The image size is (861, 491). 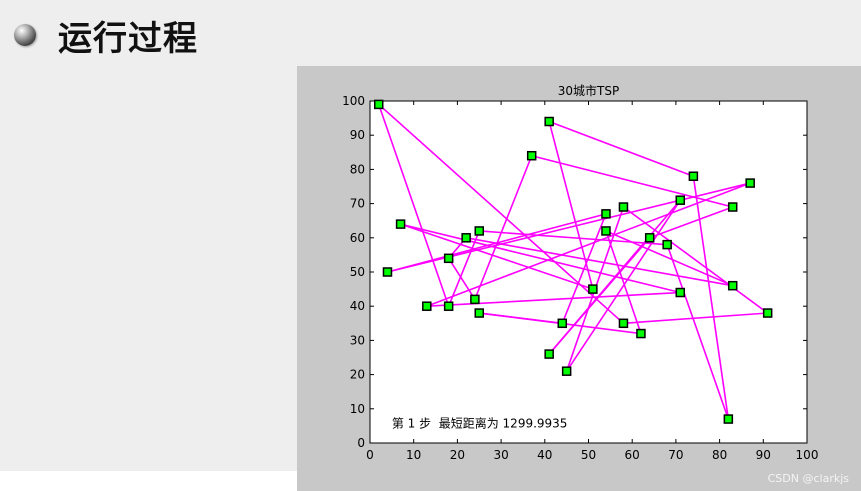 What do you see at coordinates (353, 101) in the screenshot?
I see `y-tick-label: 100` at bounding box center [353, 101].